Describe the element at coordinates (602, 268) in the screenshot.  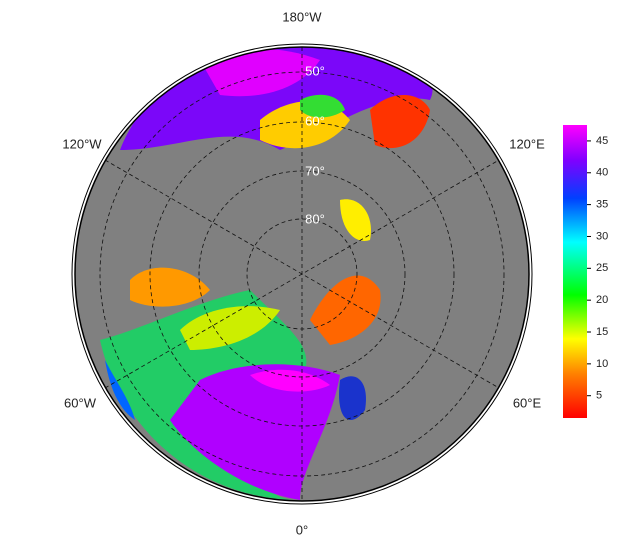
I see `colorbar-tick-label: 25` at that location.